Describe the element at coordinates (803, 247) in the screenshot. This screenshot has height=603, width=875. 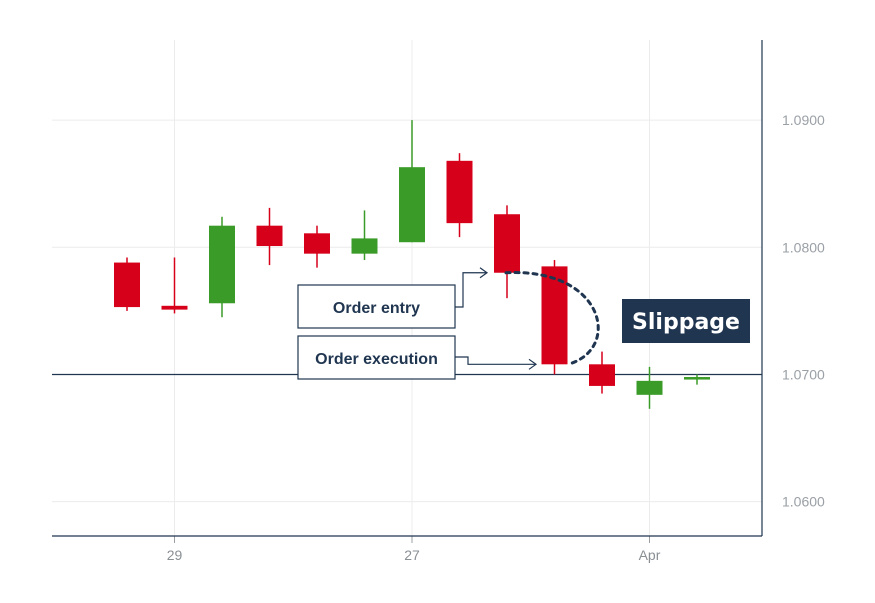
I see `y-tick-label: 1.0800` at that location.